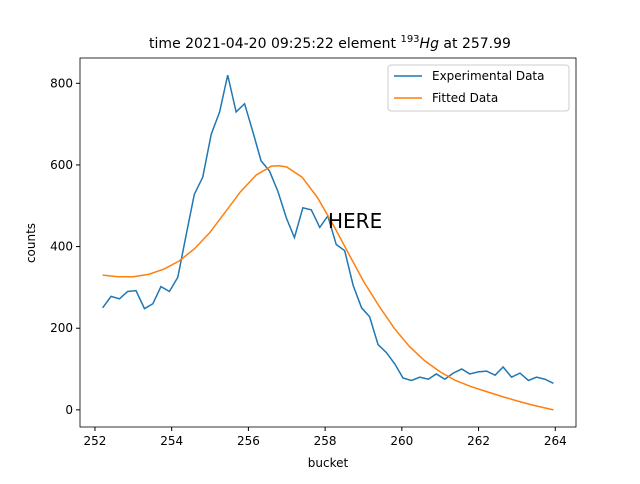  Describe the element at coordinates (555, 441) in the screenshot. I see `x-tick-label: 264` at that location.